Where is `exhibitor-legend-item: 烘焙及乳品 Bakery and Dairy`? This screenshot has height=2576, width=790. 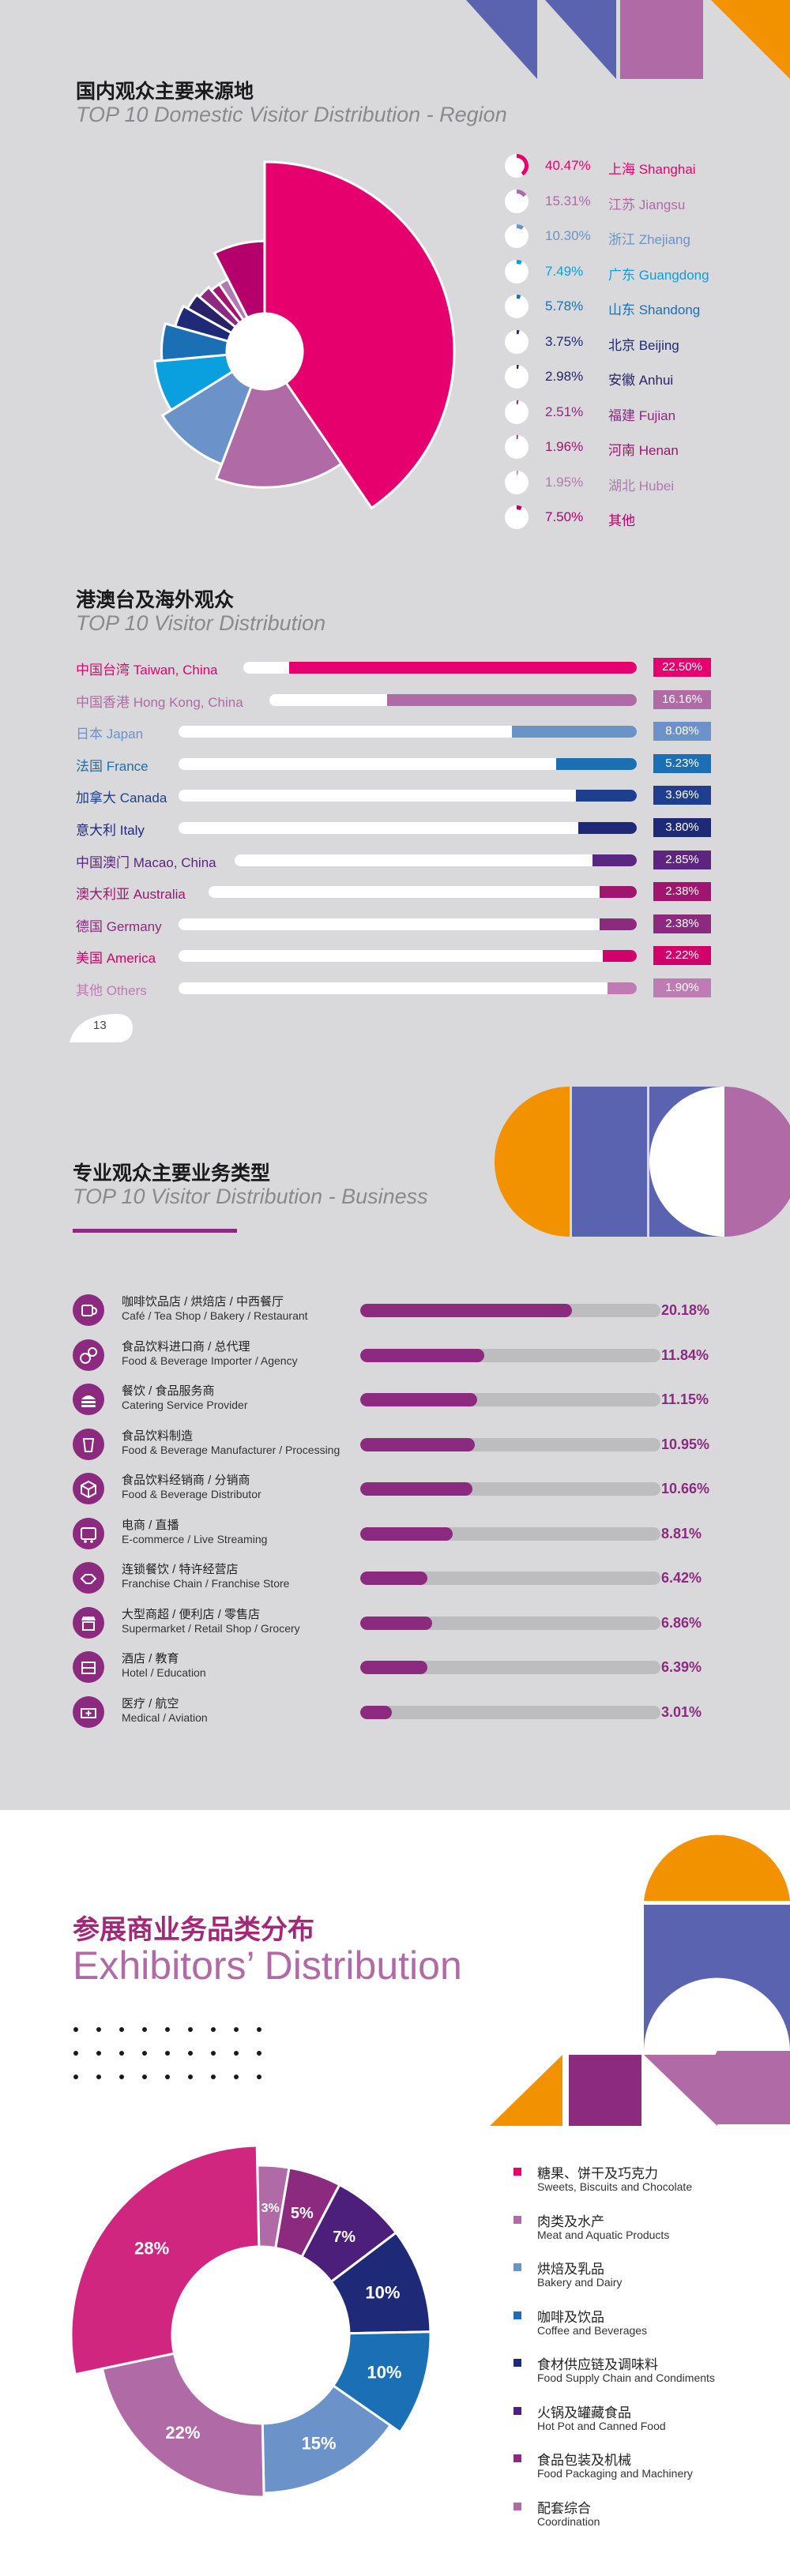
exhibitor-legend-item: 烘焙及乳品 Bakery and Dairy is located at coordinates (644, 2277).